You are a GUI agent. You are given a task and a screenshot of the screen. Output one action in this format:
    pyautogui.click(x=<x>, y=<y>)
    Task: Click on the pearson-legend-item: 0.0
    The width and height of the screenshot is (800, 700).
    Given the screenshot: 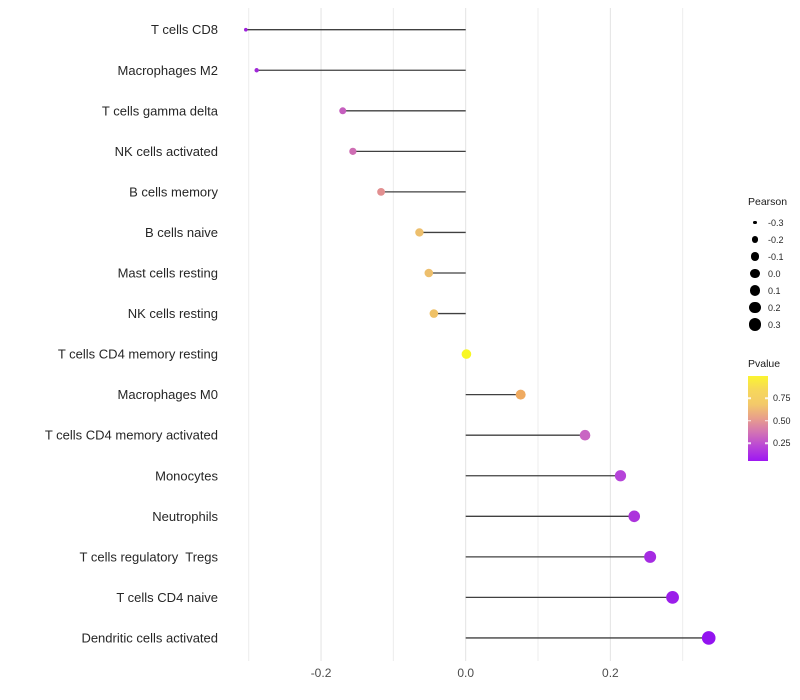 What is the action you would take?
    pyautogui.click(x=771, y=273)
    